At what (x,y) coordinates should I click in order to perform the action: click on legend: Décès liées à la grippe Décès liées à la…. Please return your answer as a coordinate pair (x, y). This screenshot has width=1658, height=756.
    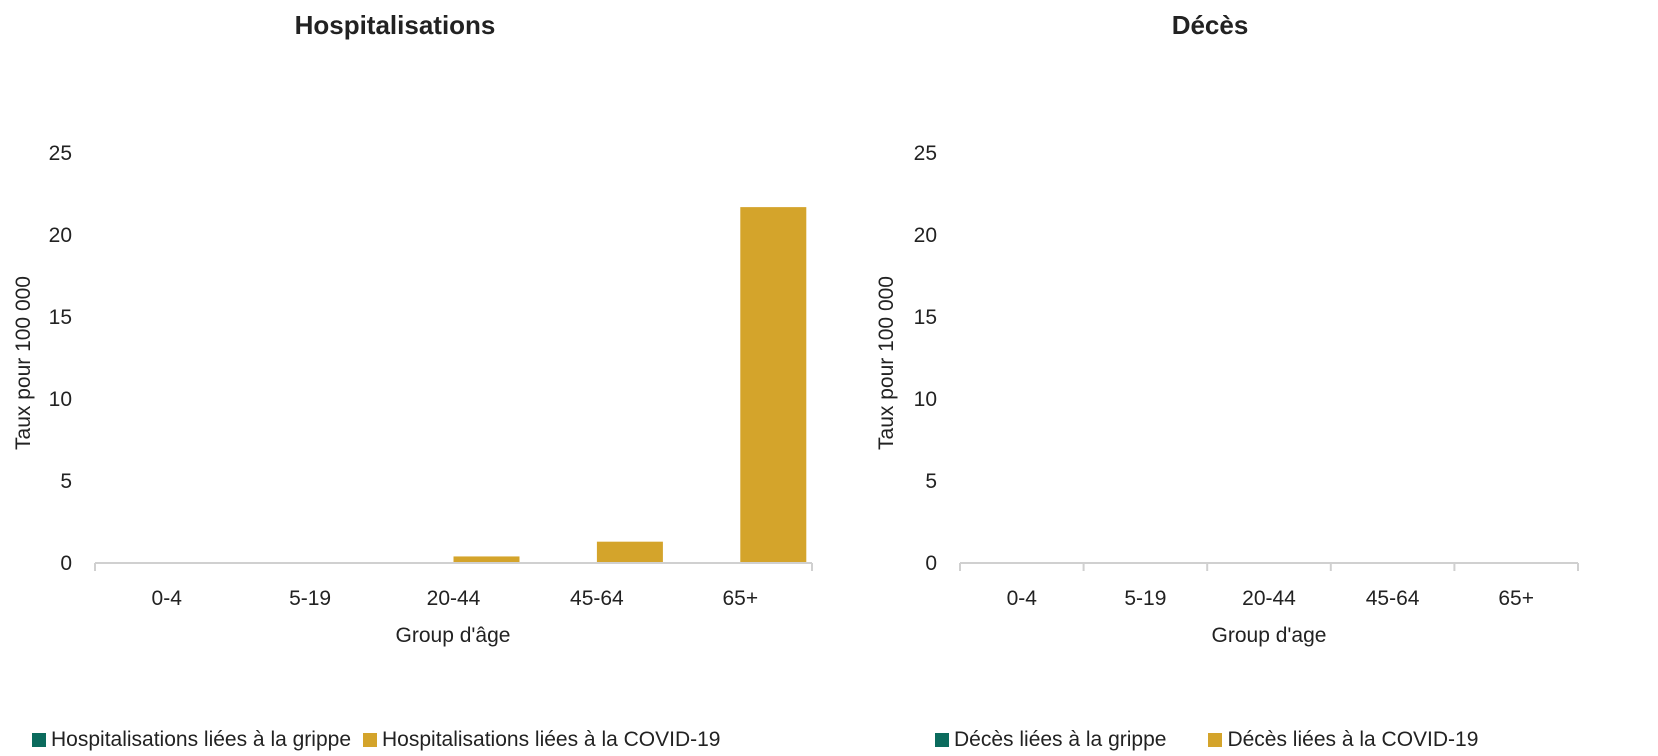
    Looking at the image, I should click on (1212, 740).